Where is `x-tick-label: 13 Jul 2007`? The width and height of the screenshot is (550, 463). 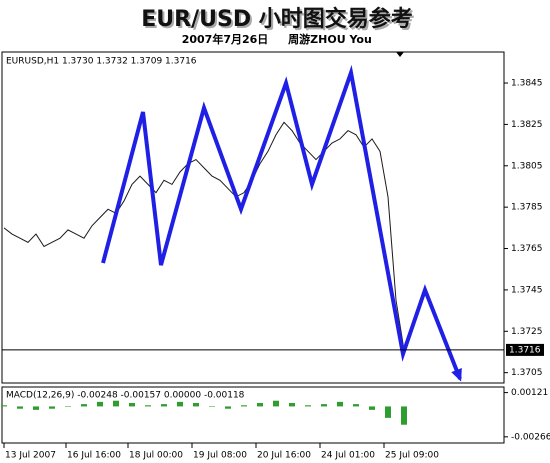 x-tick-label: 13 Jul 2007 is located at coordinates (30, 456).